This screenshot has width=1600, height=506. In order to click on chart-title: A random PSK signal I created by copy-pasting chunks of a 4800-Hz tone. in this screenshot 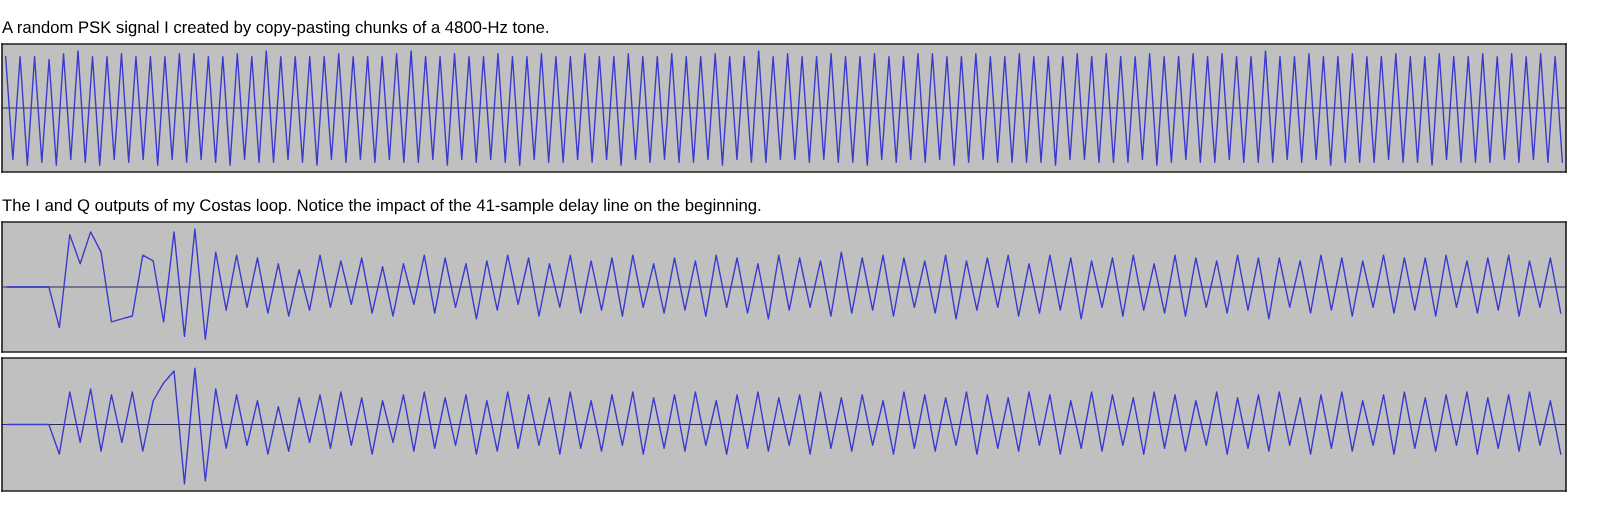, I will do `click(275, 28)`.